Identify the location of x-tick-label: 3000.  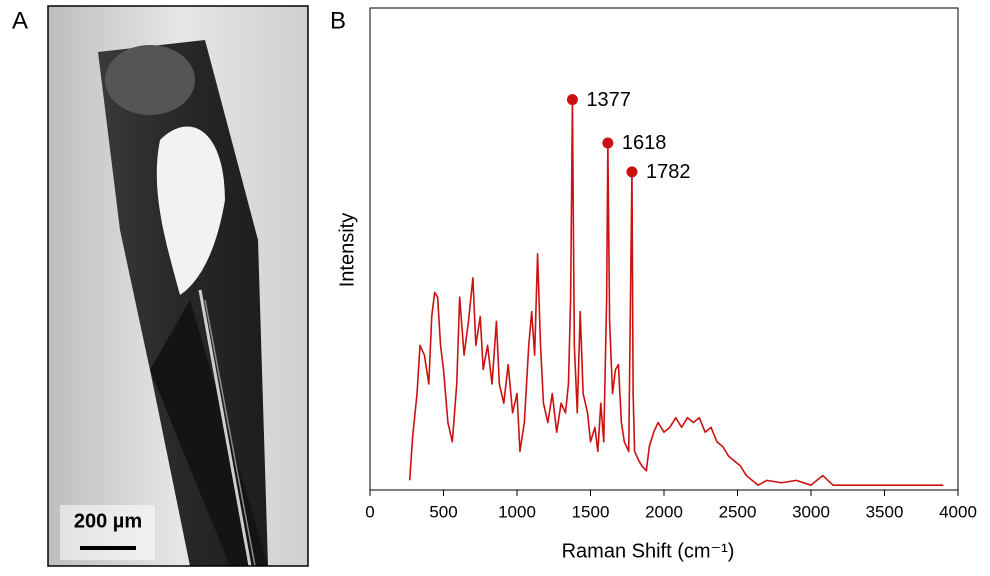
(811, 511).